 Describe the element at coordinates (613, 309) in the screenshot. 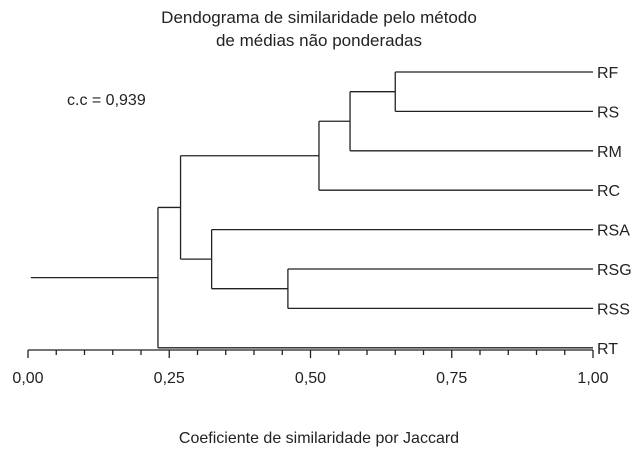

I see `leaf-label-rss: RSS` at that location.